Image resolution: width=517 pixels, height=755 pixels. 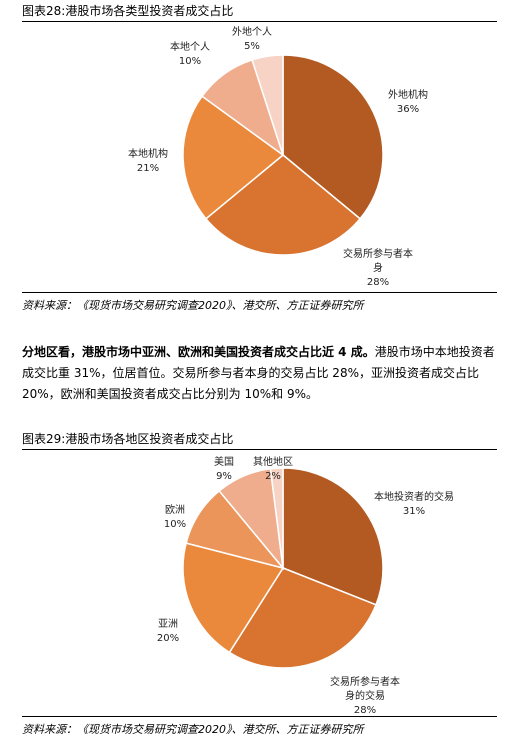 I want to click on figure-caption: 图表28:港股市场各类型投资者成交占比, so click(x=259, y=12).